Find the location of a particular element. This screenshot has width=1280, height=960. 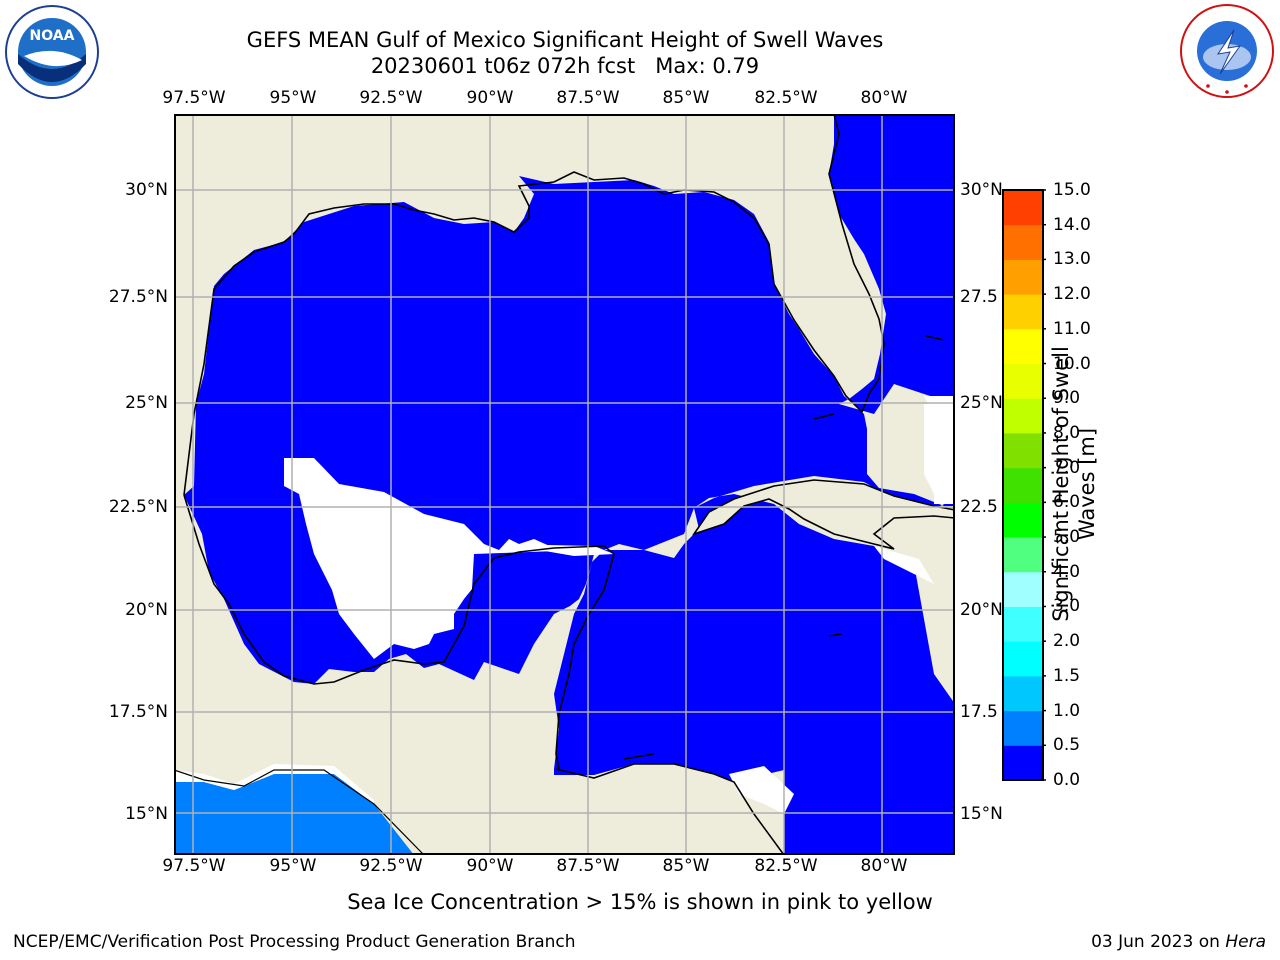

lat-label-left: 27.5°N is located at coordinates (138, 297).